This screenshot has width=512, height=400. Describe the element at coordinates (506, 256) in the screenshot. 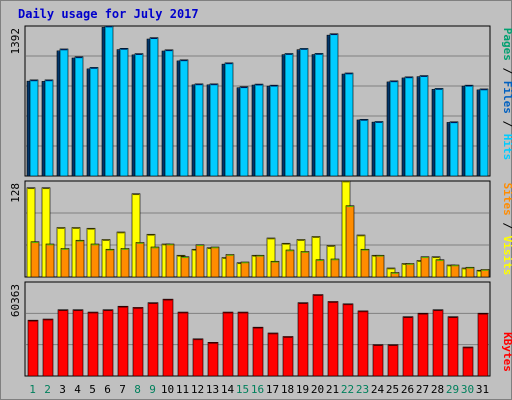

I see `legend-visits: Visits` at that location.